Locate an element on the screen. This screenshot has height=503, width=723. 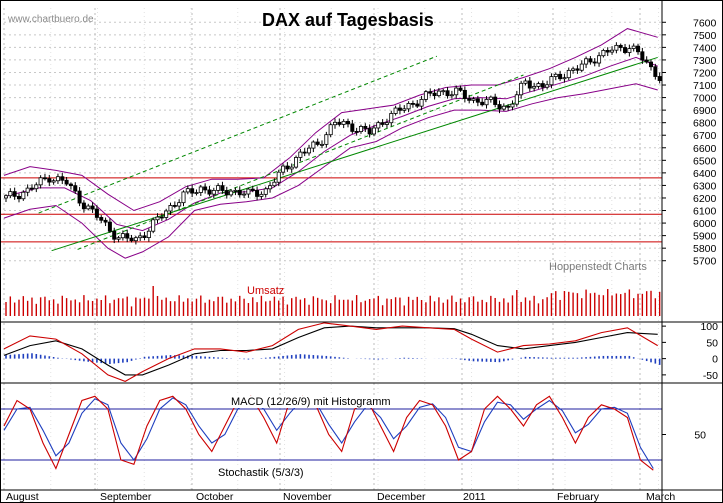
price-tick-label: 7100 is located at coordinates (705, 86).